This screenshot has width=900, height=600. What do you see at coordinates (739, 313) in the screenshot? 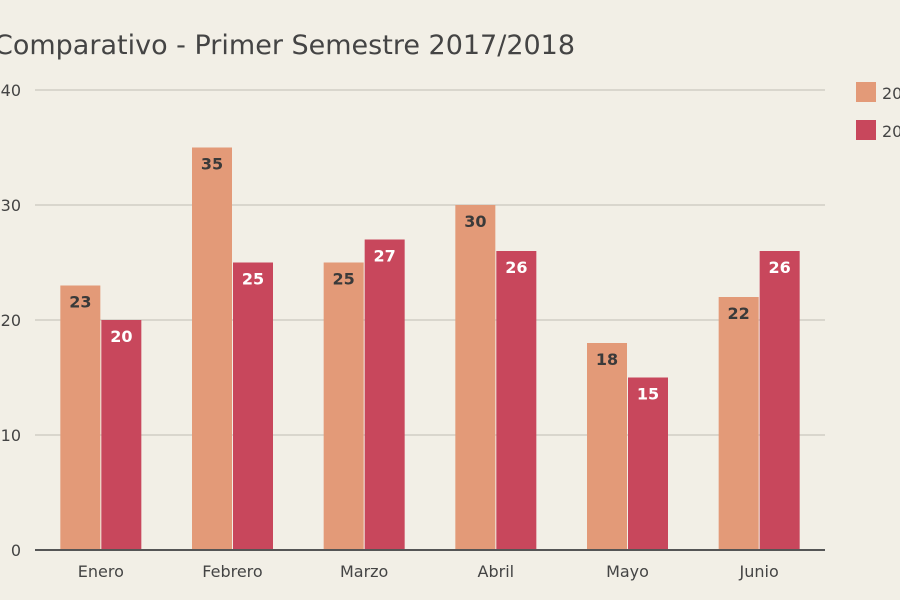
I see `data-label: 22` at bounding box center [739, 313].